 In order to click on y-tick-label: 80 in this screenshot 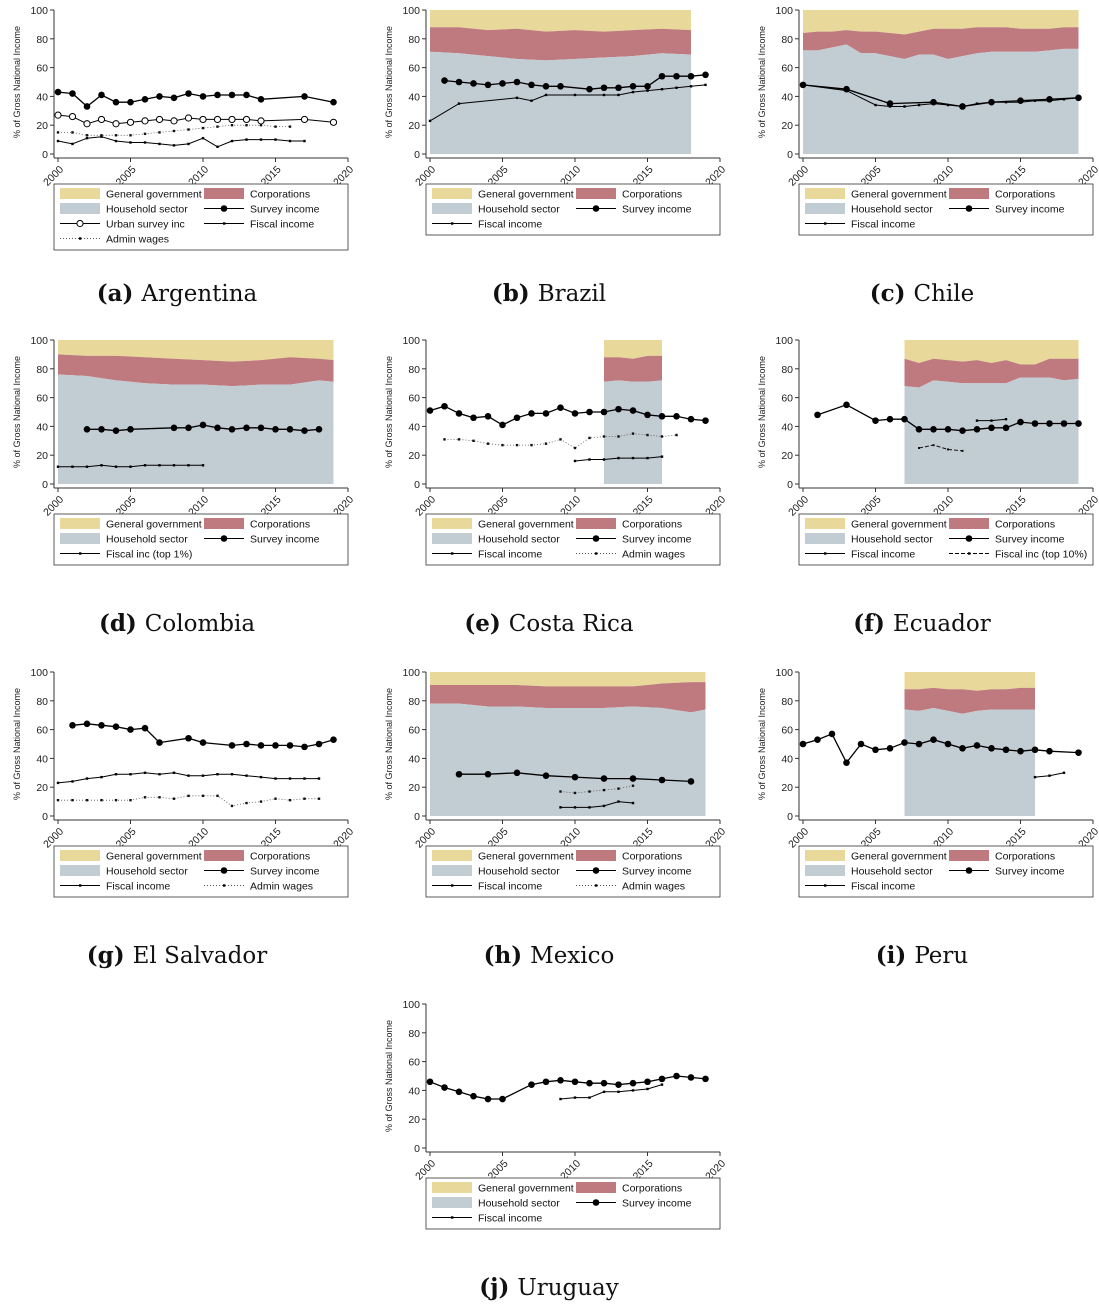, I will do `click(414, 370)`.